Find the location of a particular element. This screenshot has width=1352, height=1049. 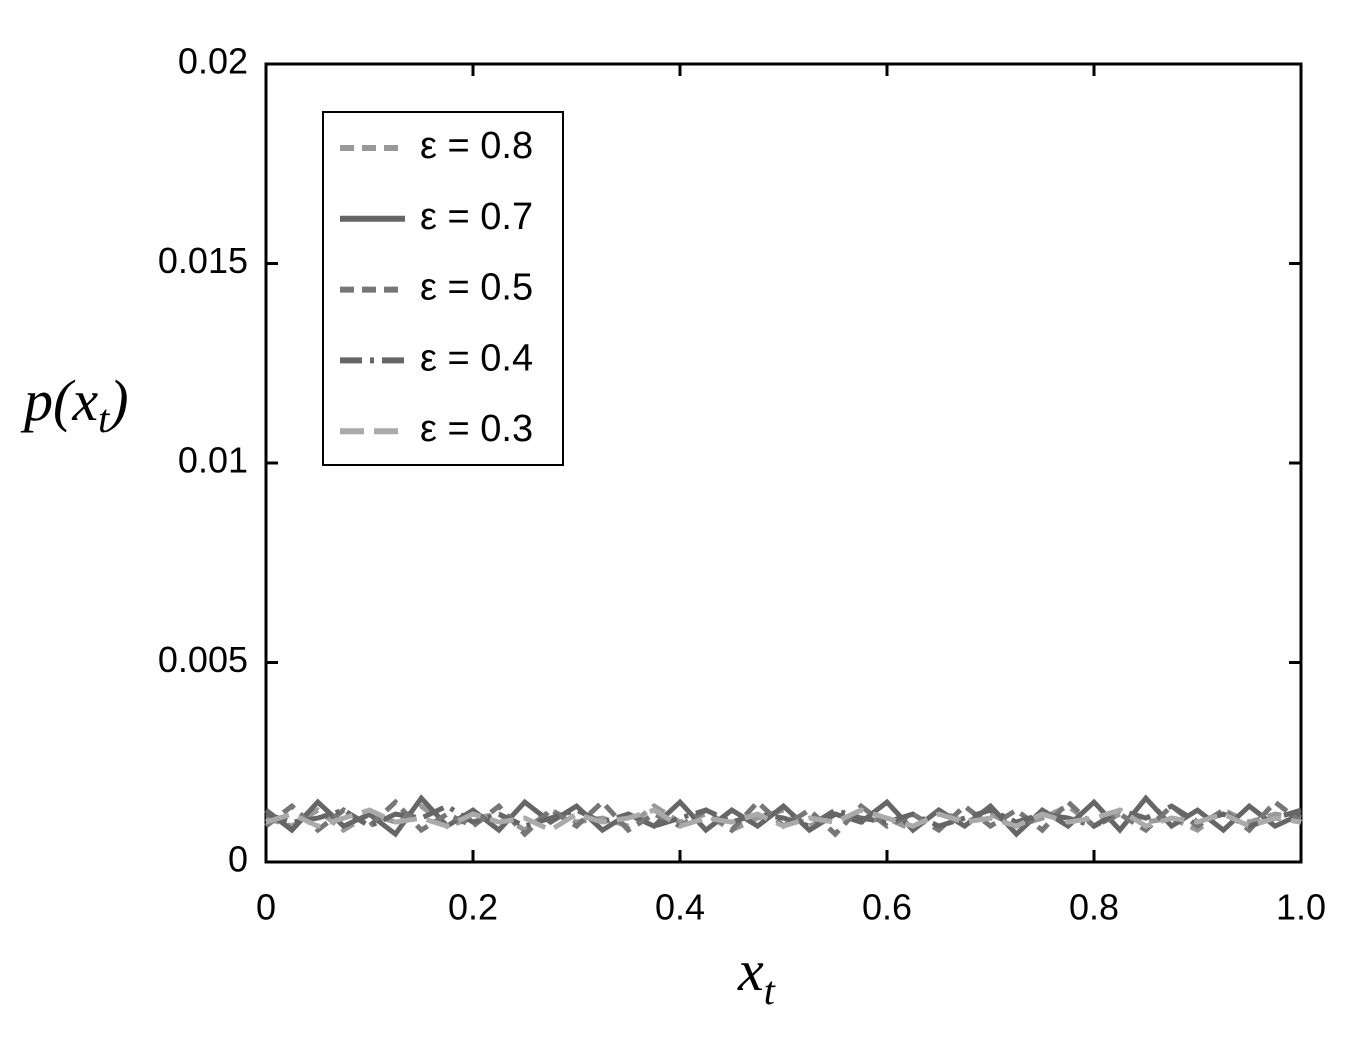

y-axis-label: p(xt) is located at coordinates (74, 404).